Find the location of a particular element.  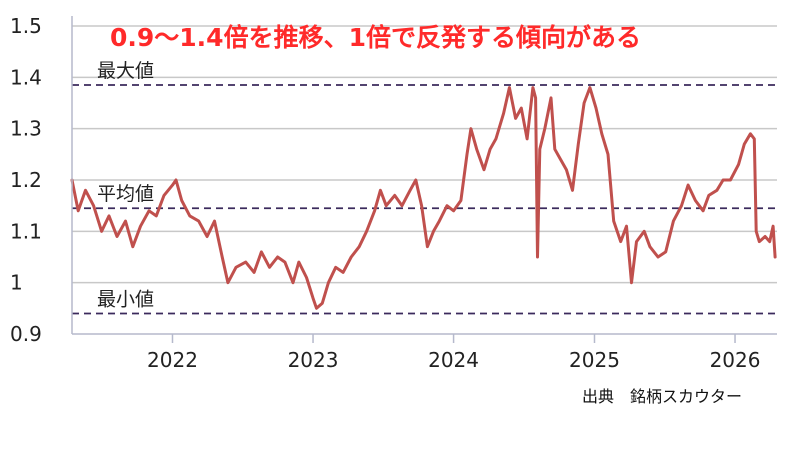

y-tick-label: 0.9 is located at coordinates (26, 334).